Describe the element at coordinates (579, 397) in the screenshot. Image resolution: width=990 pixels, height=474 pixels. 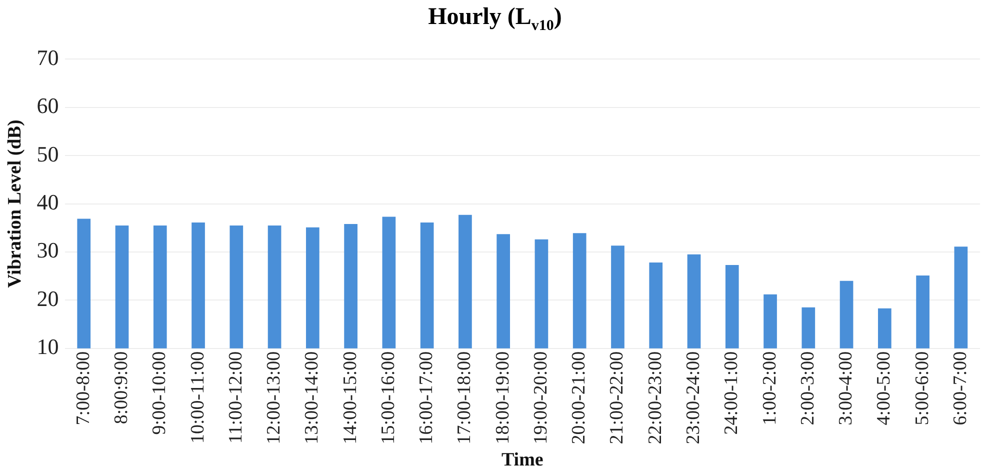
I see `x-tick-label: 20:00-21:00` at that location.